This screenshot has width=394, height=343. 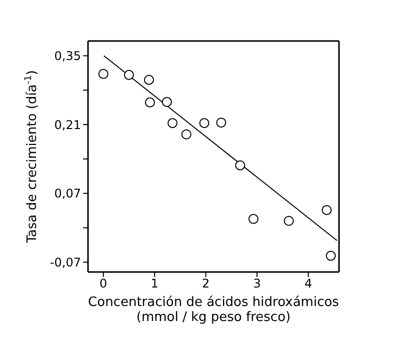 I want to click on x-tick-label: 3, so click(x=257, y=283).